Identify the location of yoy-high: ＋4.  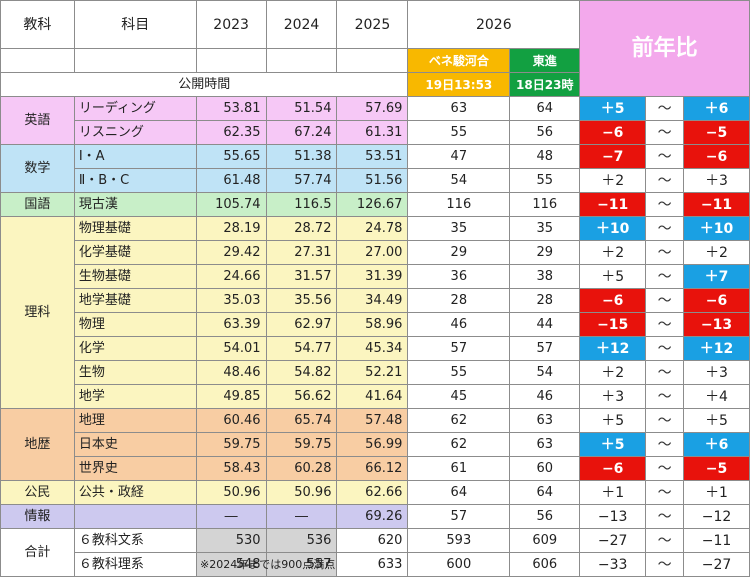
(716, 396).